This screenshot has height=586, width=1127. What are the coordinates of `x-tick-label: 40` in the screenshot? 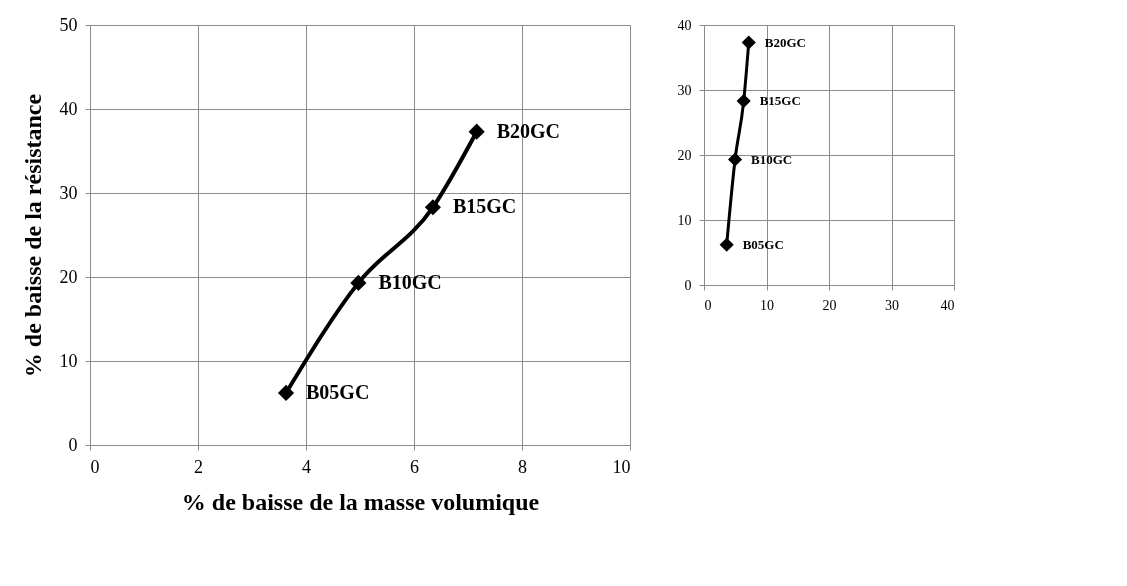 It's located at (947, 305).